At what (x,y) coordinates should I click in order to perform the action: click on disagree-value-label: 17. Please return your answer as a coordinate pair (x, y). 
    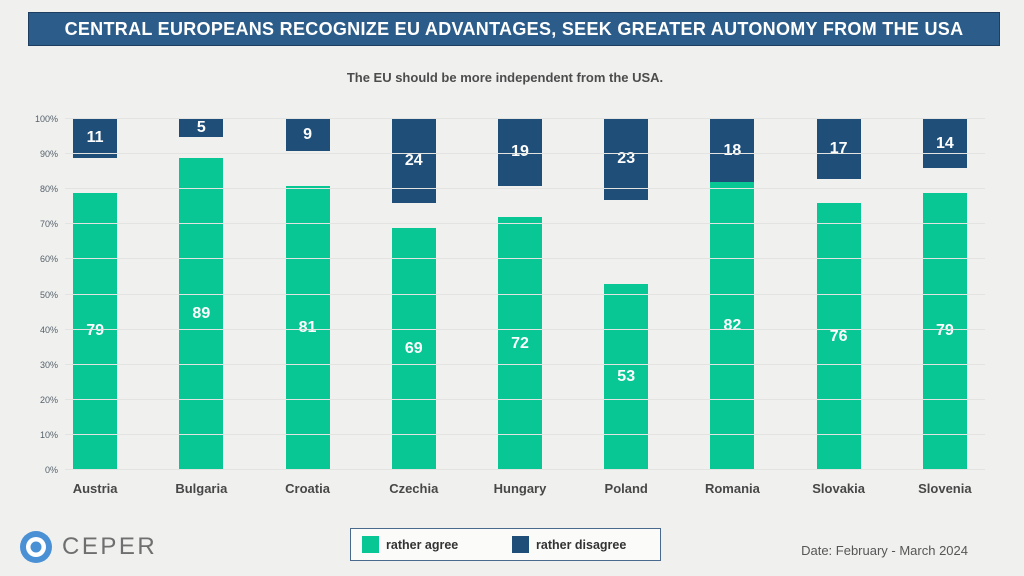
    Looking at the image, I should click on (838, 148).